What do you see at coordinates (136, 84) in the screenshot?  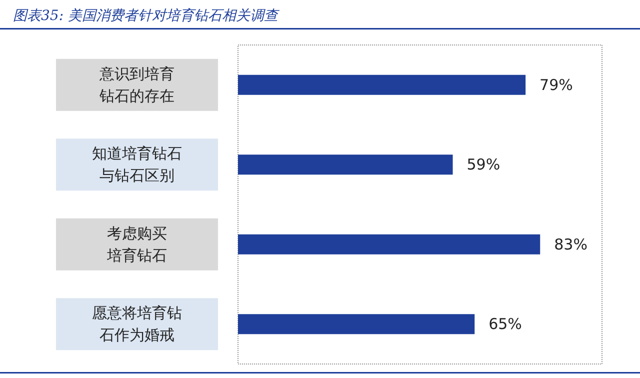 I see `y-tick-label: 意识到培育钻石的存在` at bounding box center [136, 84].